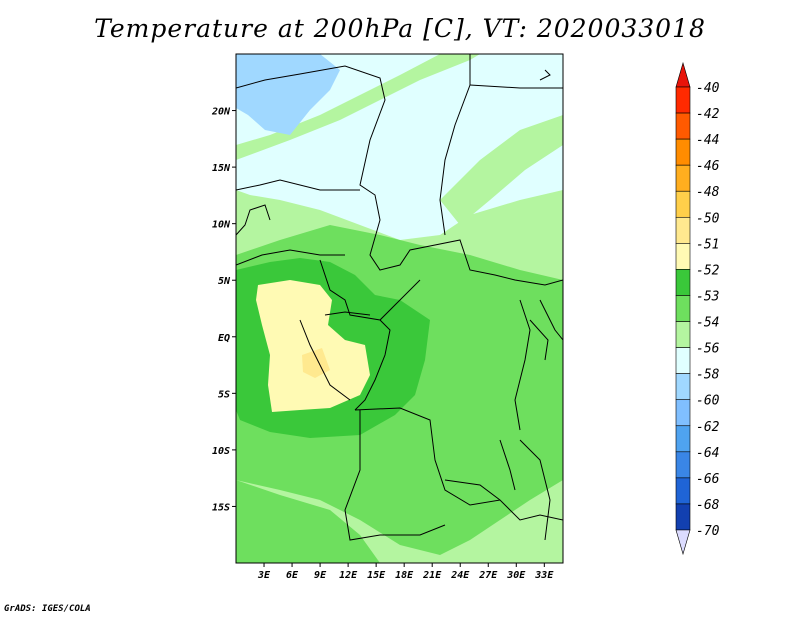 The height and width of the screenshot is (618, 800). I want to click on colorbar-label: -50, so click(708, 218).